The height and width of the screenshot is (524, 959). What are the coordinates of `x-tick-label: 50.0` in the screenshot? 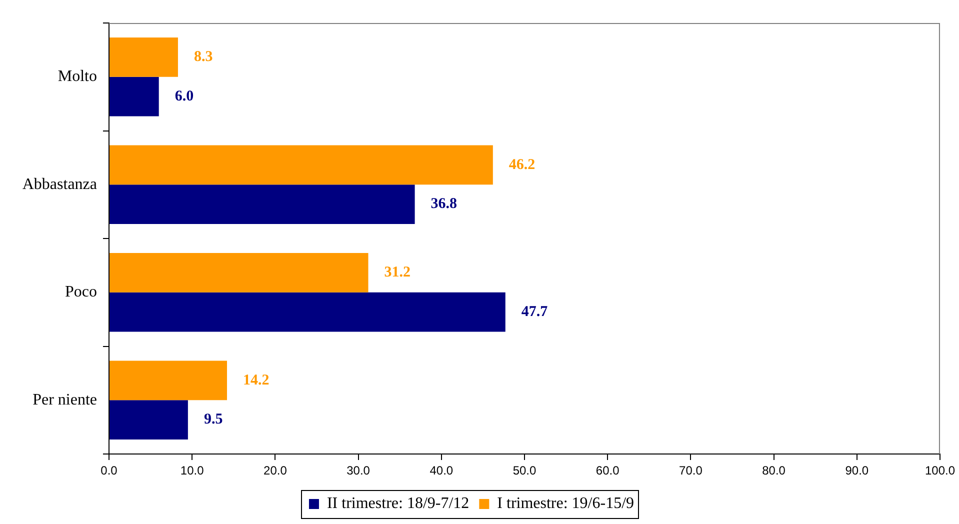 It's located at (524, 471).